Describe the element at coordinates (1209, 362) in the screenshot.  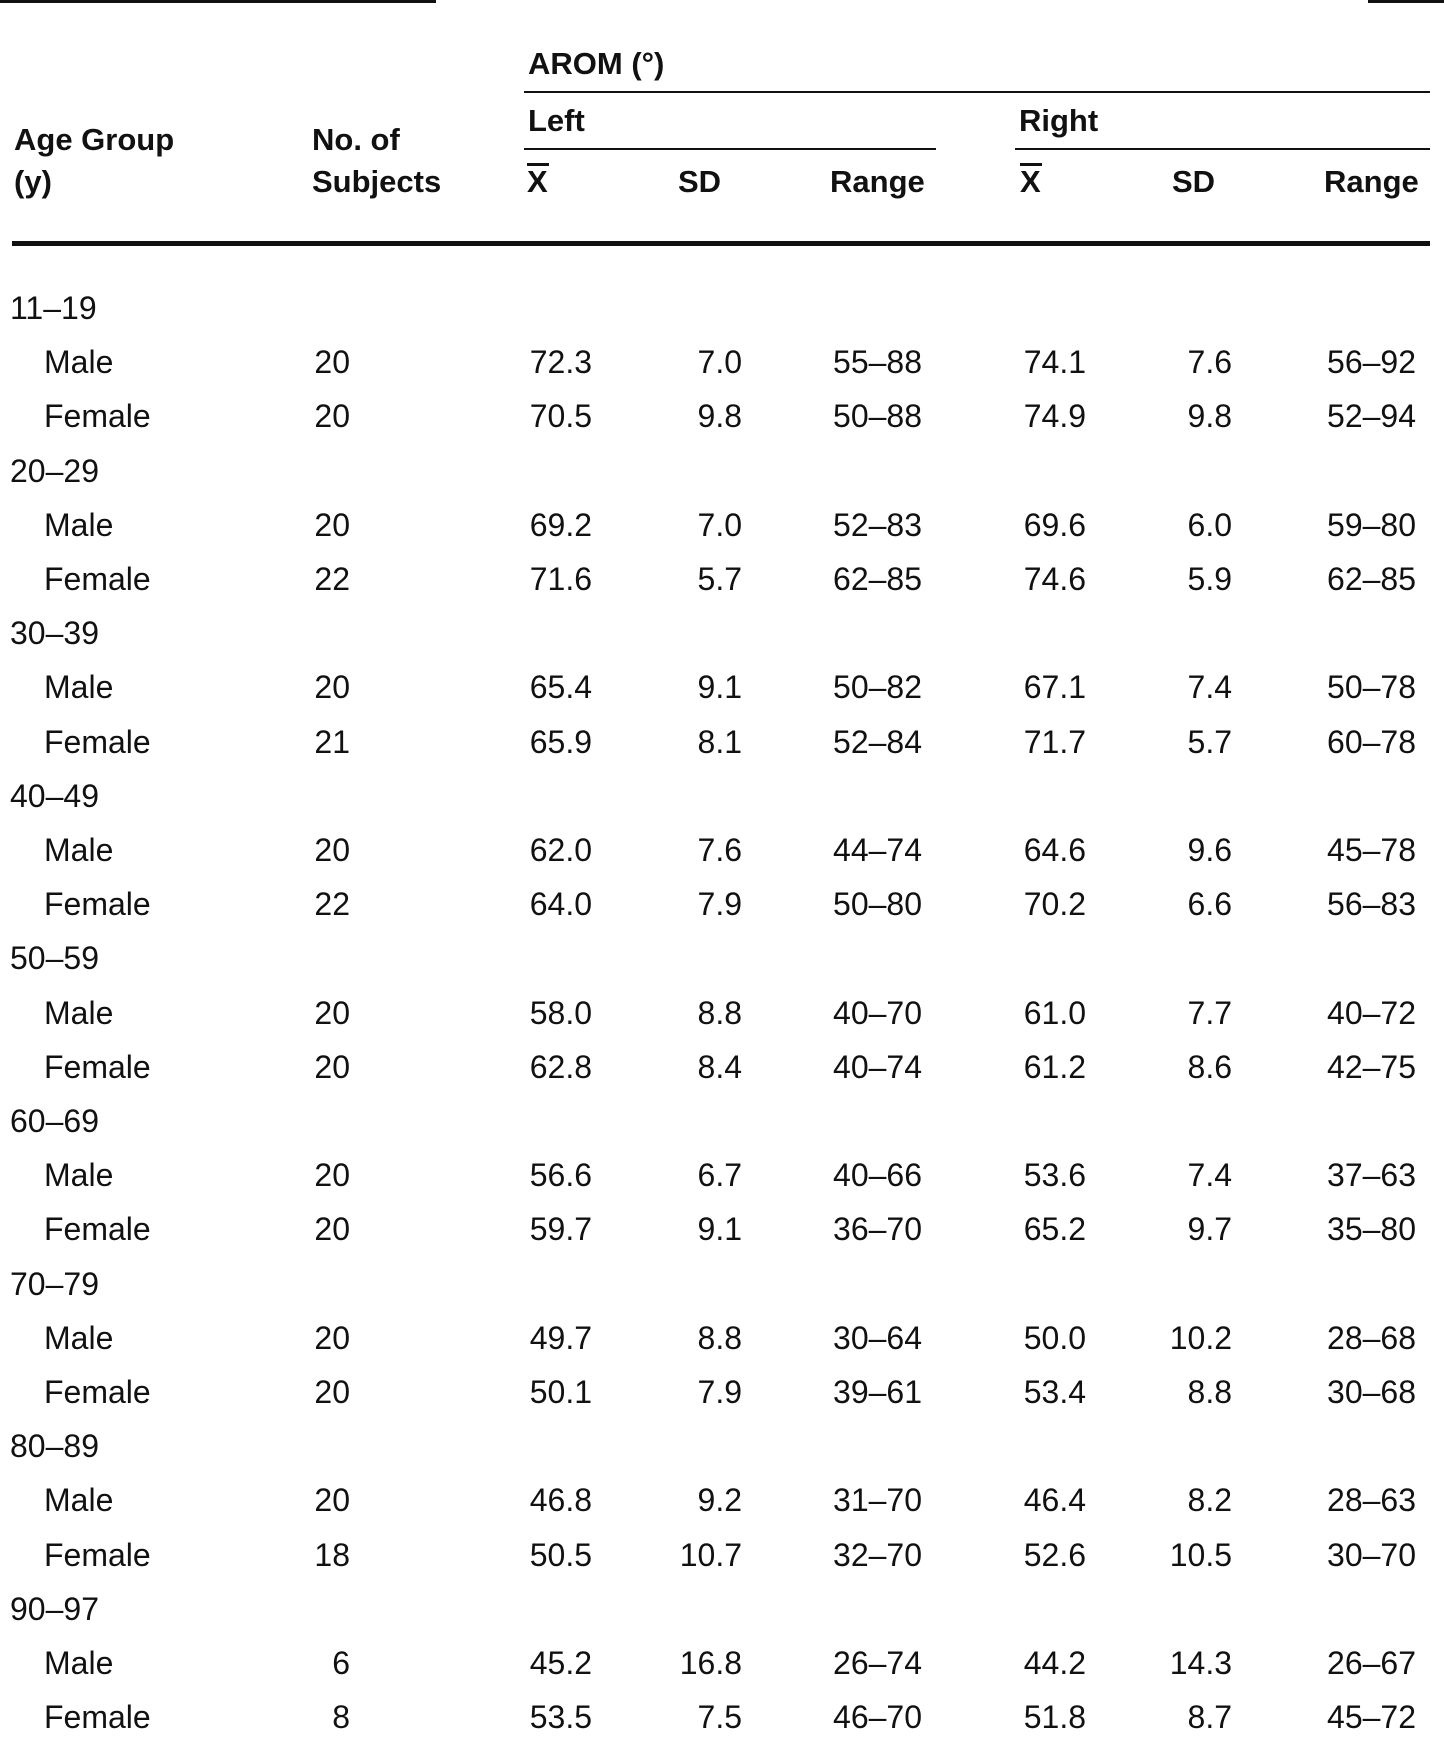
I see `rsd-cell: 7.6` at that location.